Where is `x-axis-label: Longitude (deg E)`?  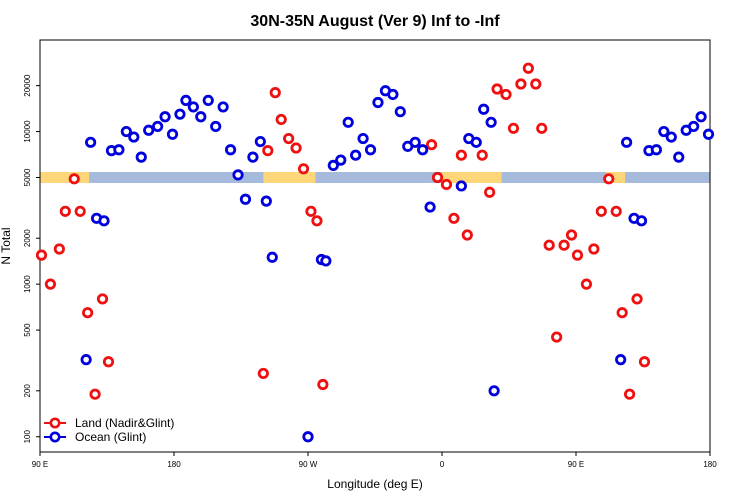
x-axis-label: Longitude (deg E) is located at coordinates (374, 484).